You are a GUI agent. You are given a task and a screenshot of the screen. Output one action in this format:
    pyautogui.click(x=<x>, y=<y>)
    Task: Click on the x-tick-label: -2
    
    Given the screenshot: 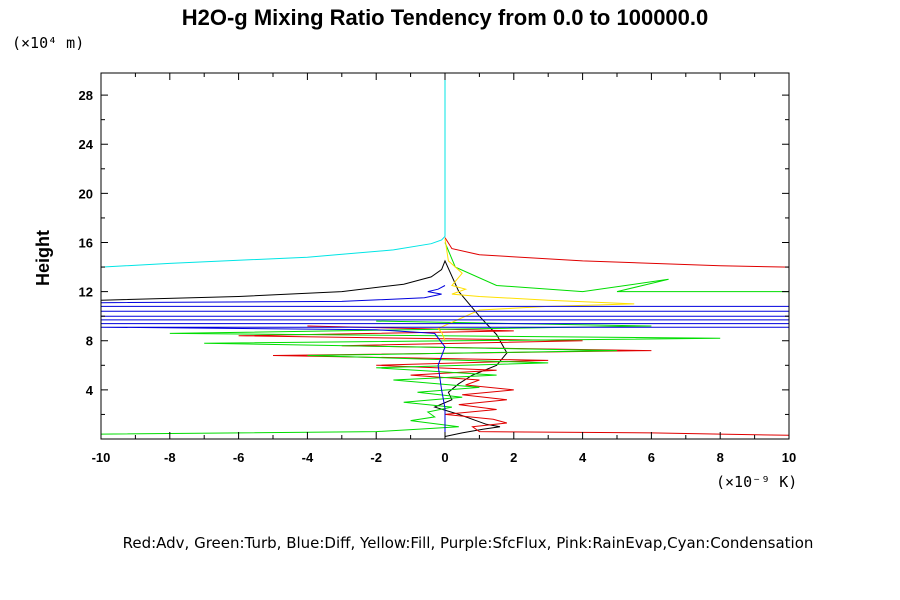 What is the action you would take?
    pyautogui.click(x=376, y=457)
    